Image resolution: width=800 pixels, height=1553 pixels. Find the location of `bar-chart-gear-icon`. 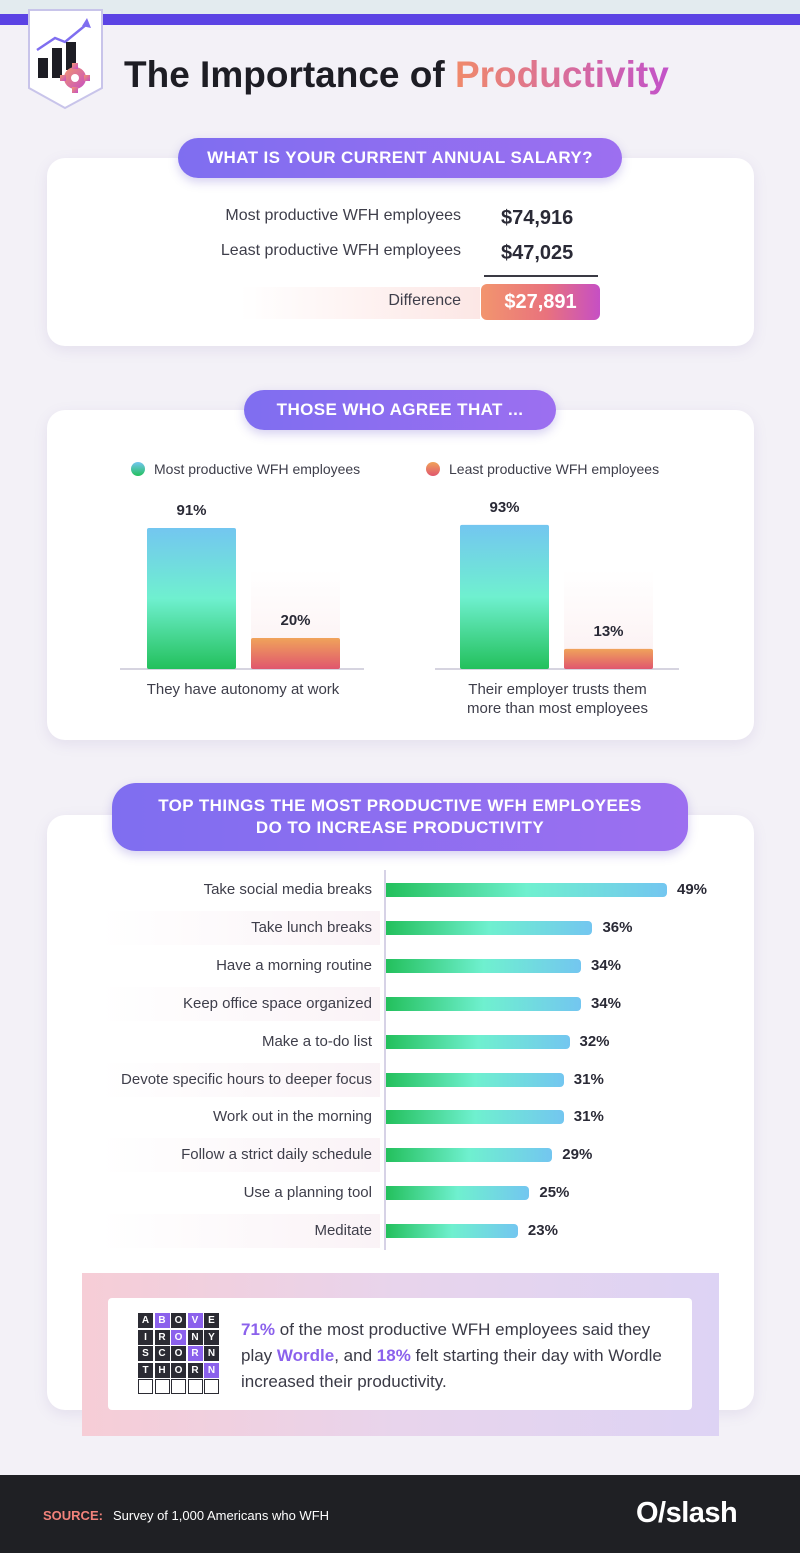

bar-chart-gear-icon is located at coordinates (65, 59).